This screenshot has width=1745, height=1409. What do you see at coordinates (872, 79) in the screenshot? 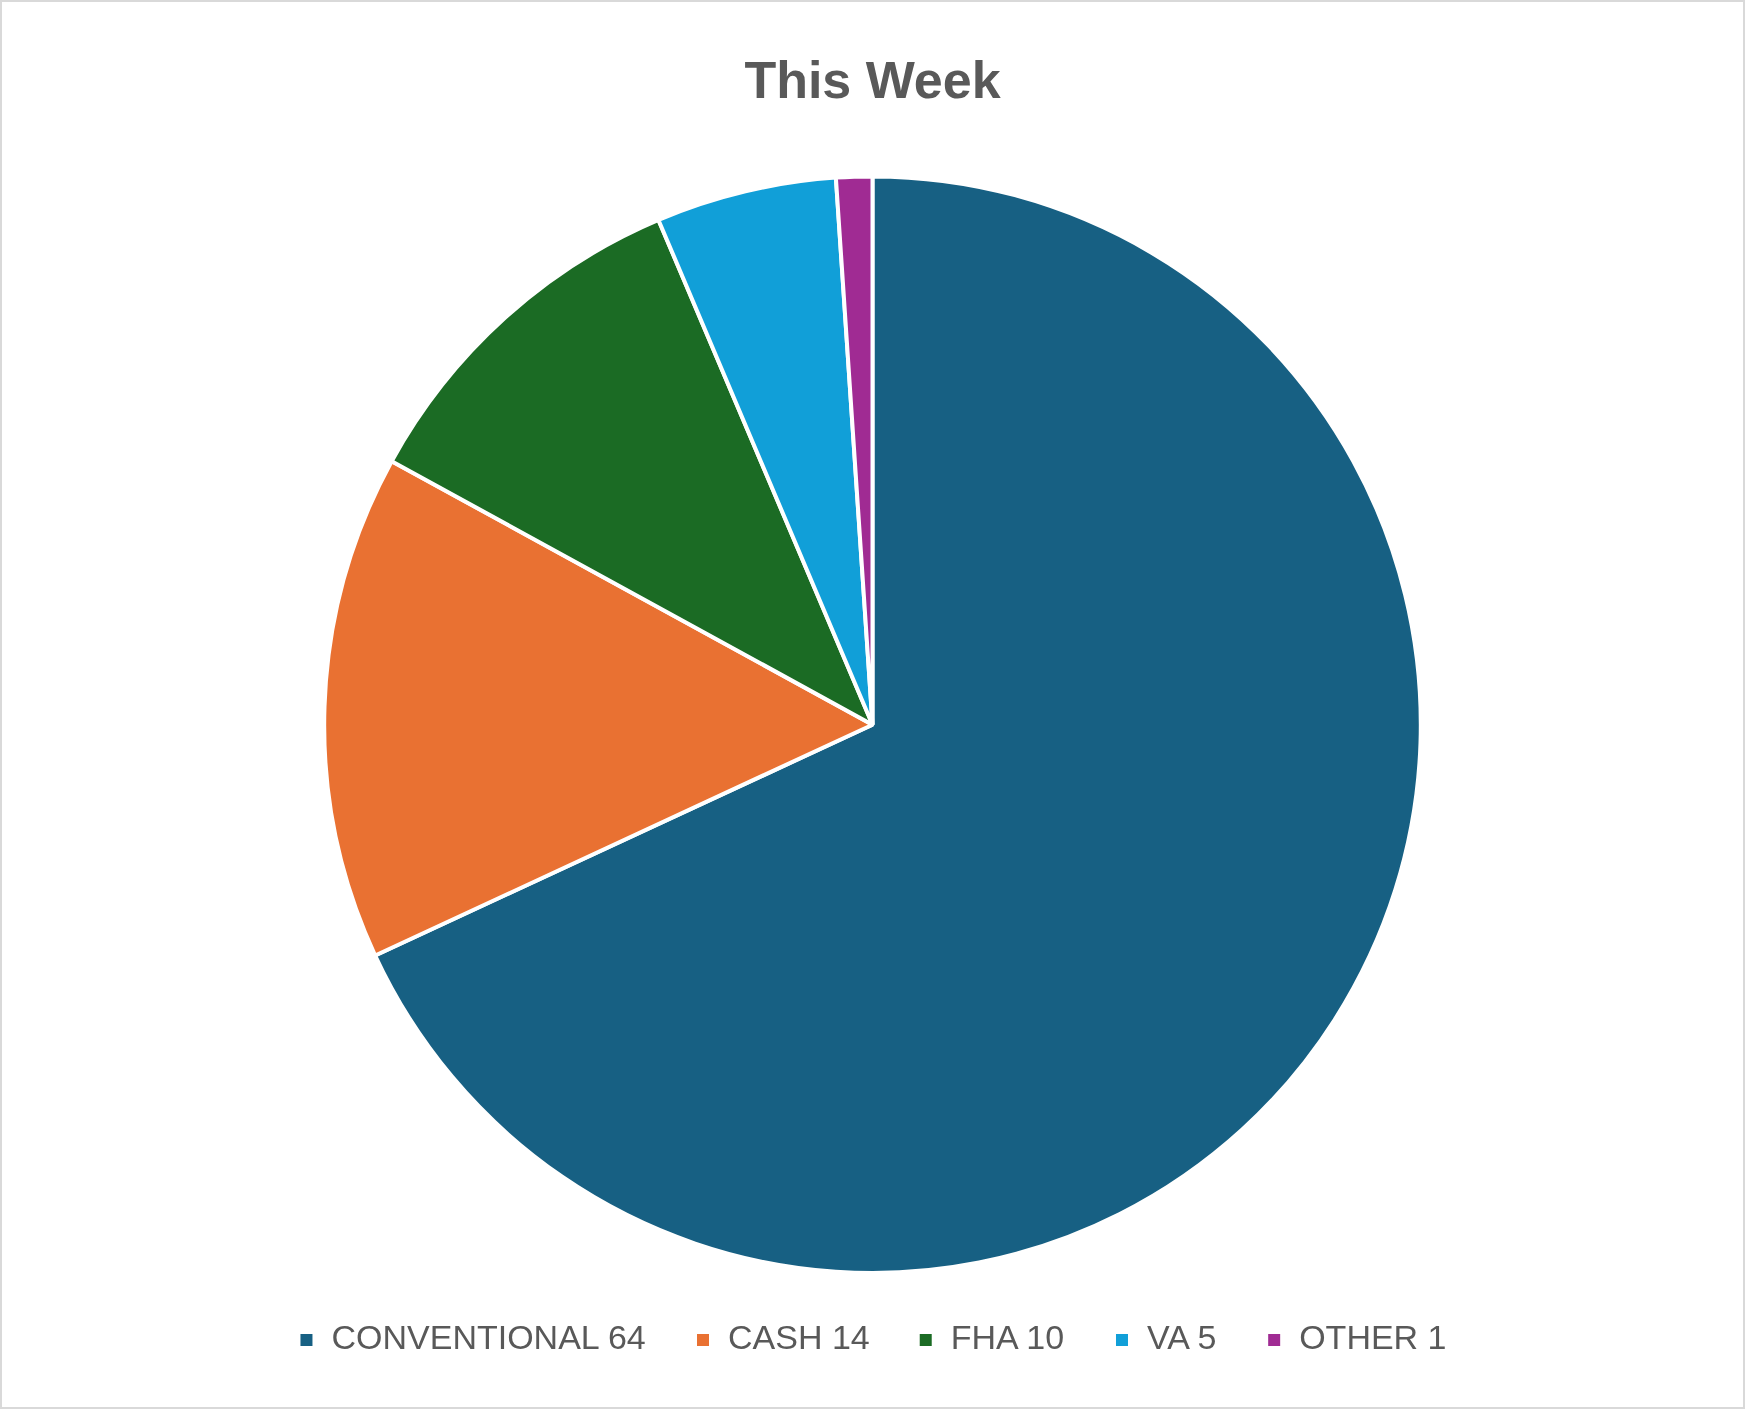
I see `chart-title: This Week` at bounding box center [872, 79].